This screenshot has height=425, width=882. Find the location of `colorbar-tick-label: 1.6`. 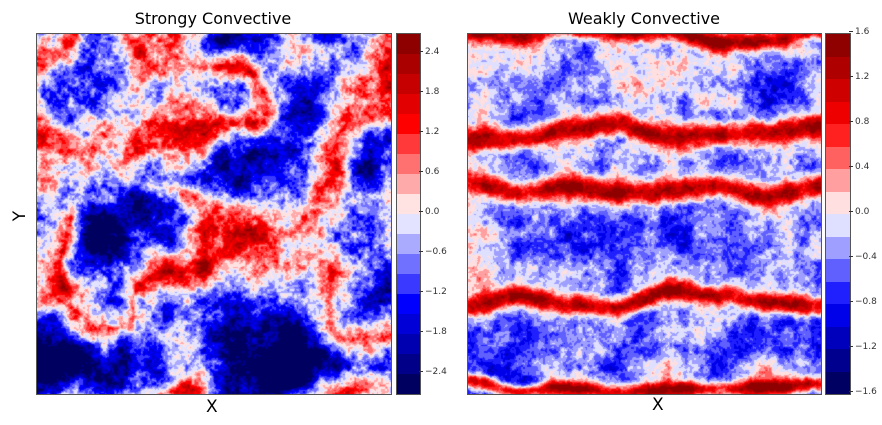

colorbar-tick-label: 1.6 is located at coordinates (859, 32).